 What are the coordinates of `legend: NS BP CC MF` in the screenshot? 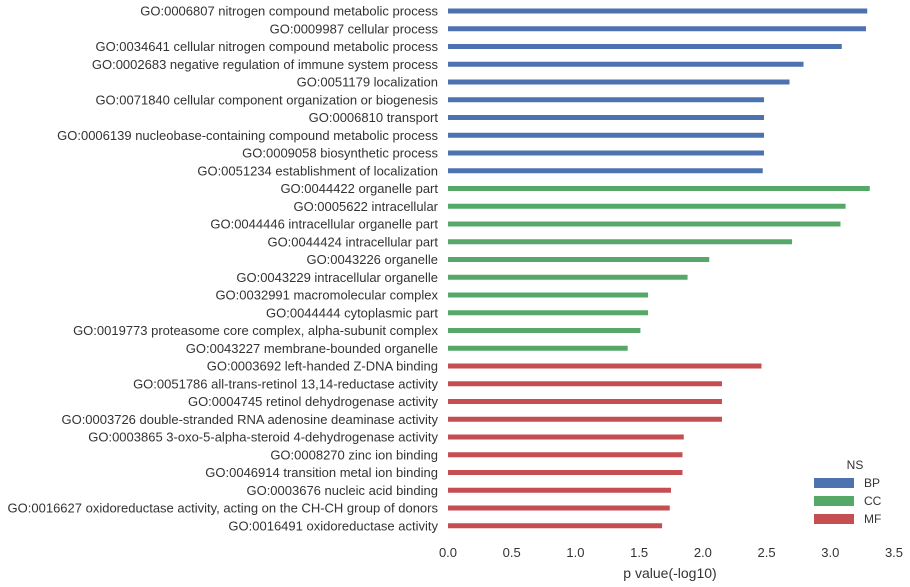 It's located at (848, 492).